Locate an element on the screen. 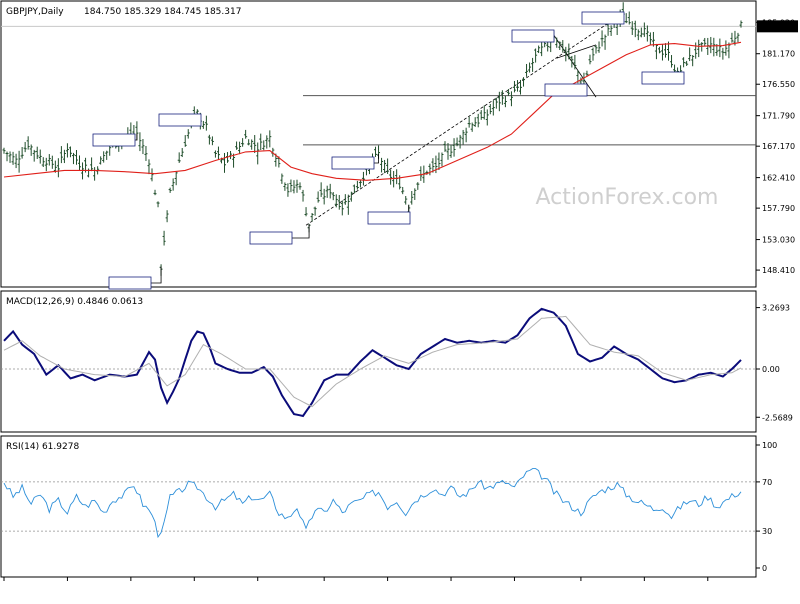 Image resolution: width=800 pixels, height=604 pixels. price-axis-label: 181.170 is located at coordinates (778, 54).